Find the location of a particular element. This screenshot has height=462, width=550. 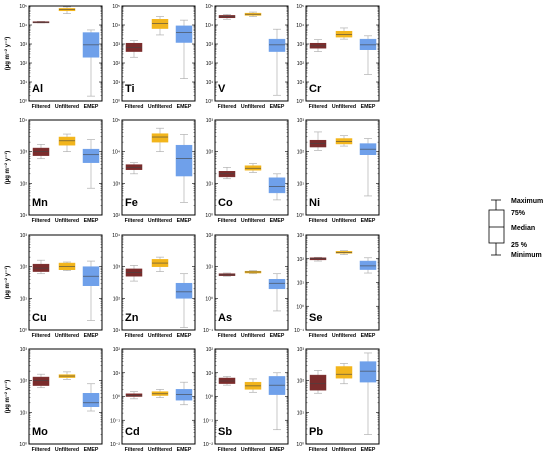

legend-label-maximum: Maximum is located at coordinates (527, 201).